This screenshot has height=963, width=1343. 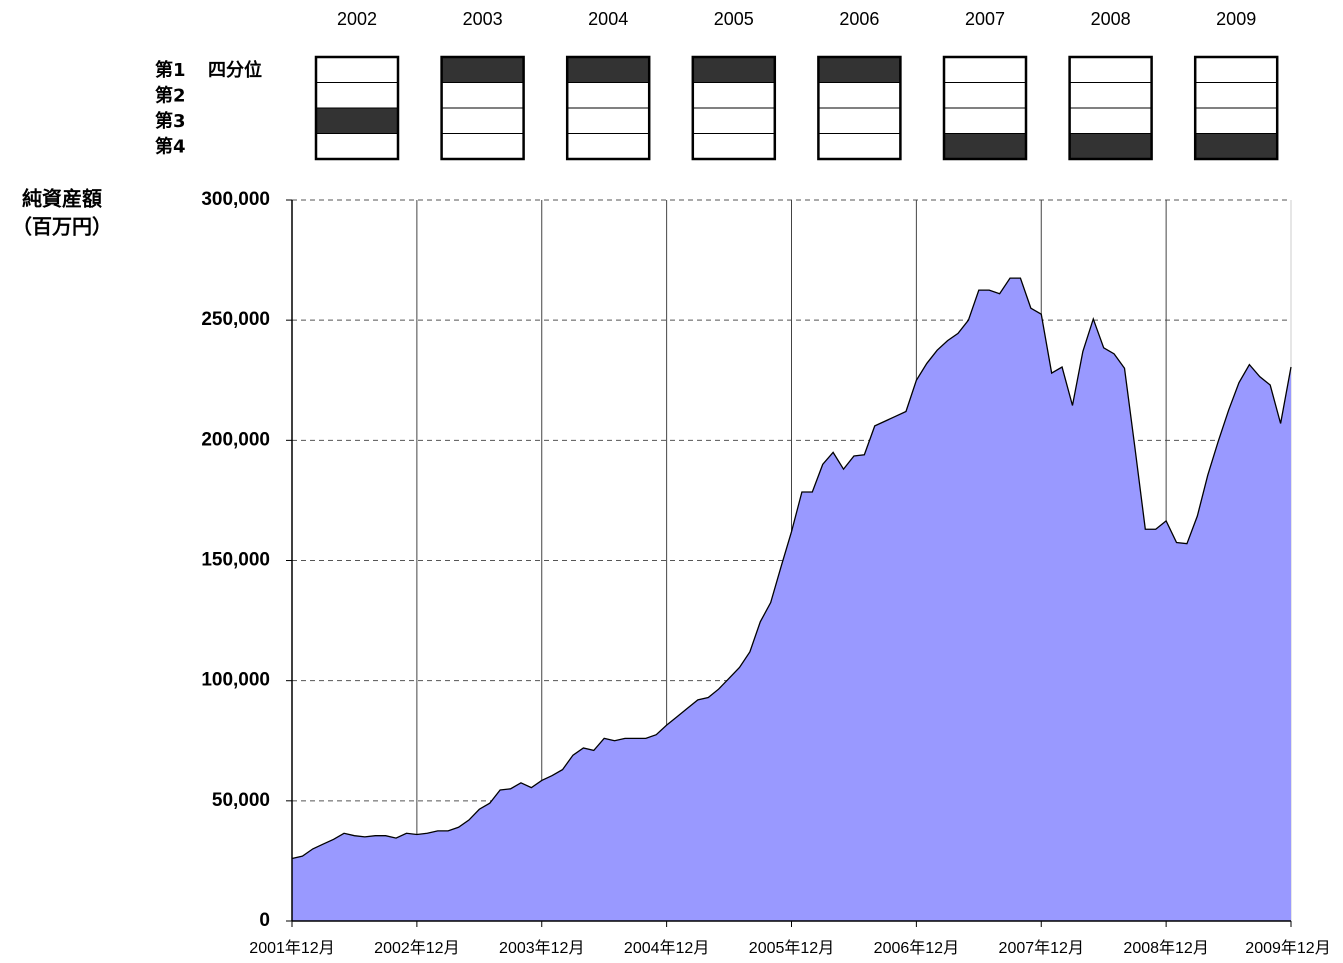 I want to click on year-label: 2003, so click(x=483, y=19).